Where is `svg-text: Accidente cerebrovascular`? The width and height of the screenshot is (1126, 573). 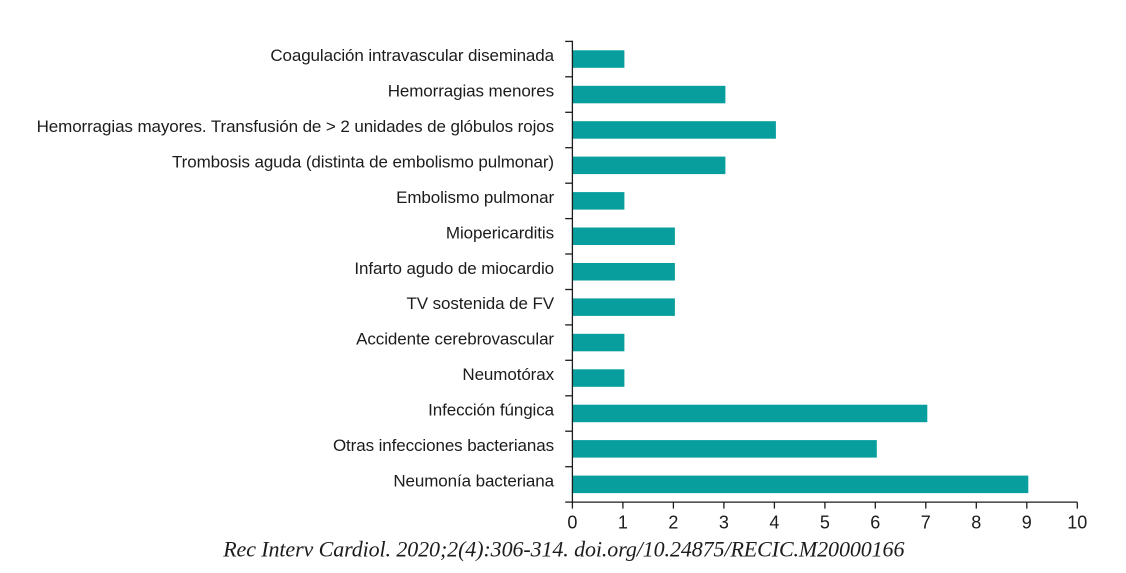
svg-text: Accidente cerebrovascular is located at coordinates (455, 339).